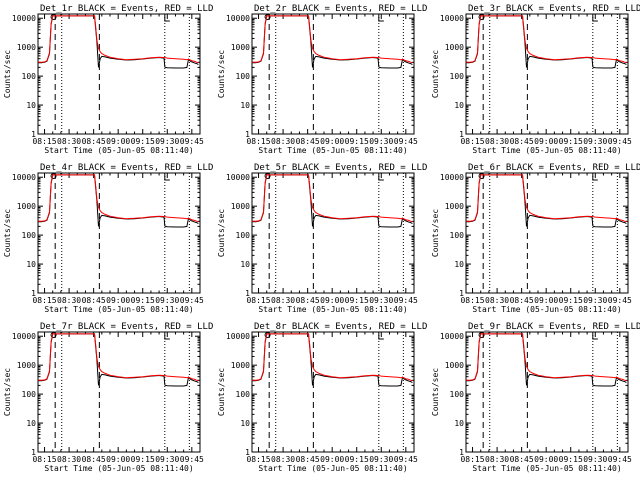 The height and width of the screenshot is (480, 640). Describe the element at coordinates (126, 168) in the screenshot. I see `chart-title: Det_4r BLACK = Events, RED = LLD` at that location.